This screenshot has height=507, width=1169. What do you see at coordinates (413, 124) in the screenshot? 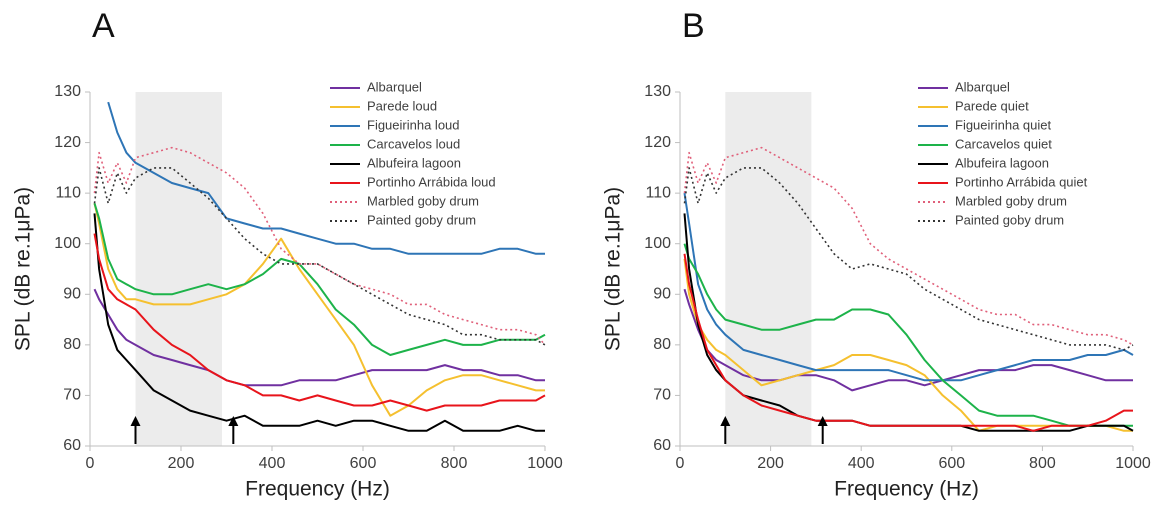
I see `legend-label: Figueirinha loud` at bounding box center [413, 124].